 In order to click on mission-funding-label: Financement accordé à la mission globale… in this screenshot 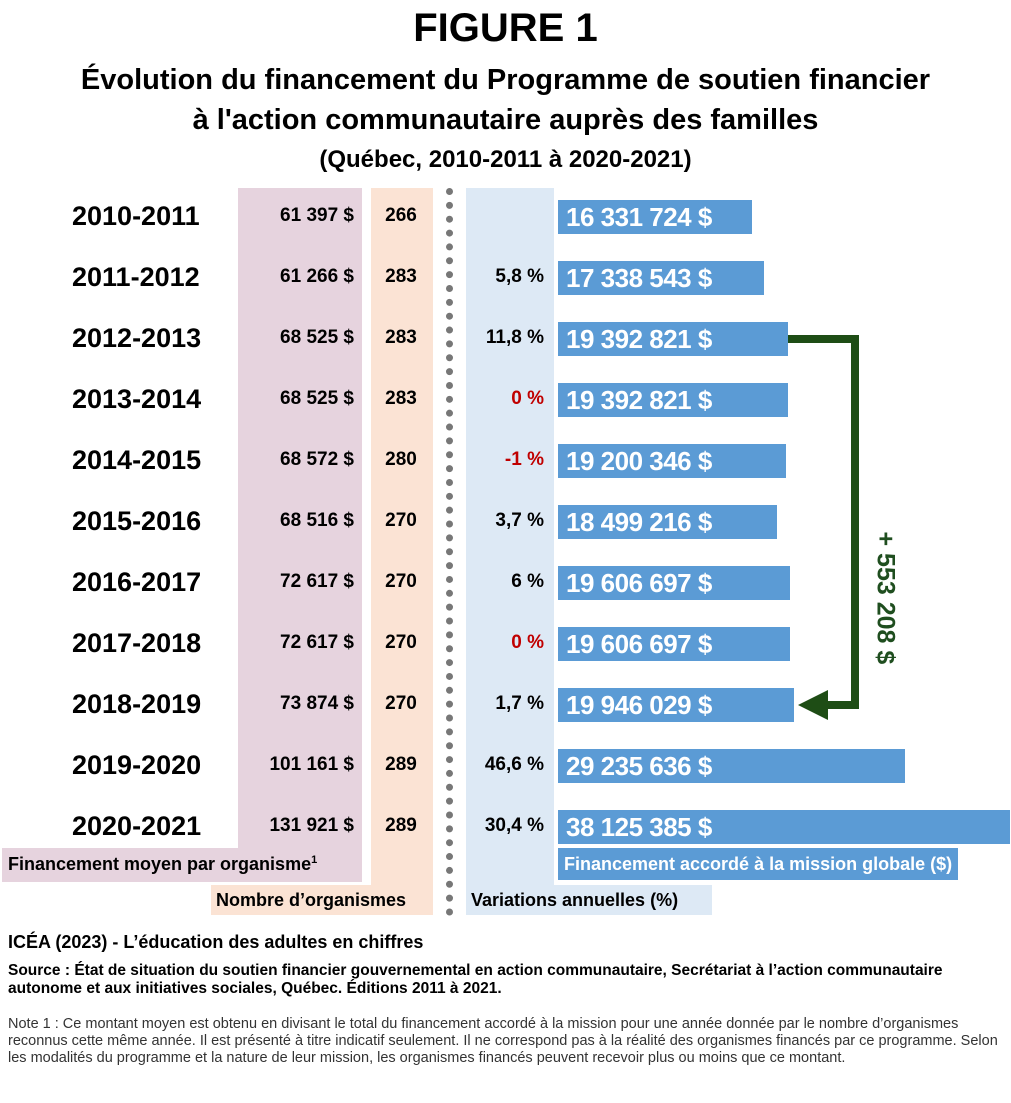, I will do `click(758, 864)`.